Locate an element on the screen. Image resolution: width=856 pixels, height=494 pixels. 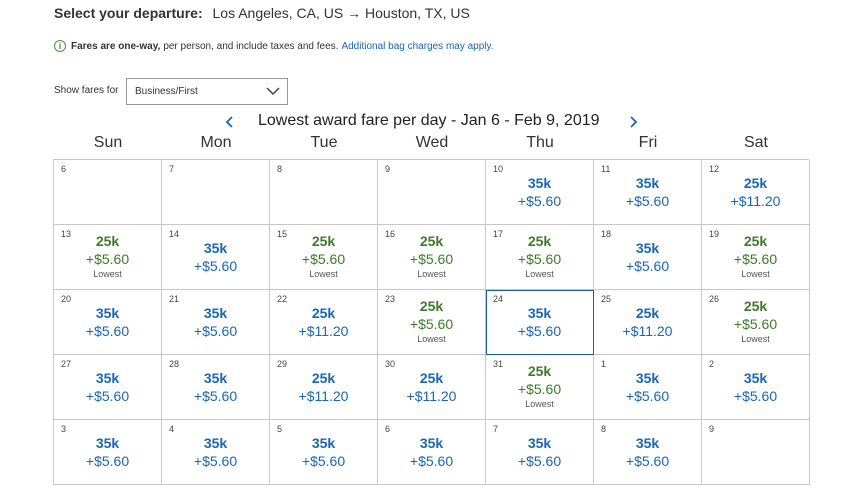
calendar-day-cell: 30 25k +$11.20 is located at coordinates (432, 387).